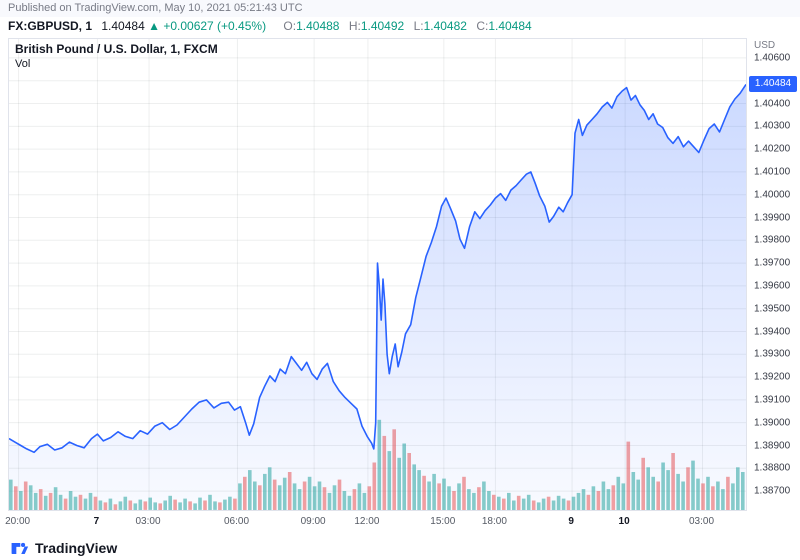  Describe the element at coordinates (772, 400) in the screenshot. I see `y-axis-label: 1.39100` at that location.